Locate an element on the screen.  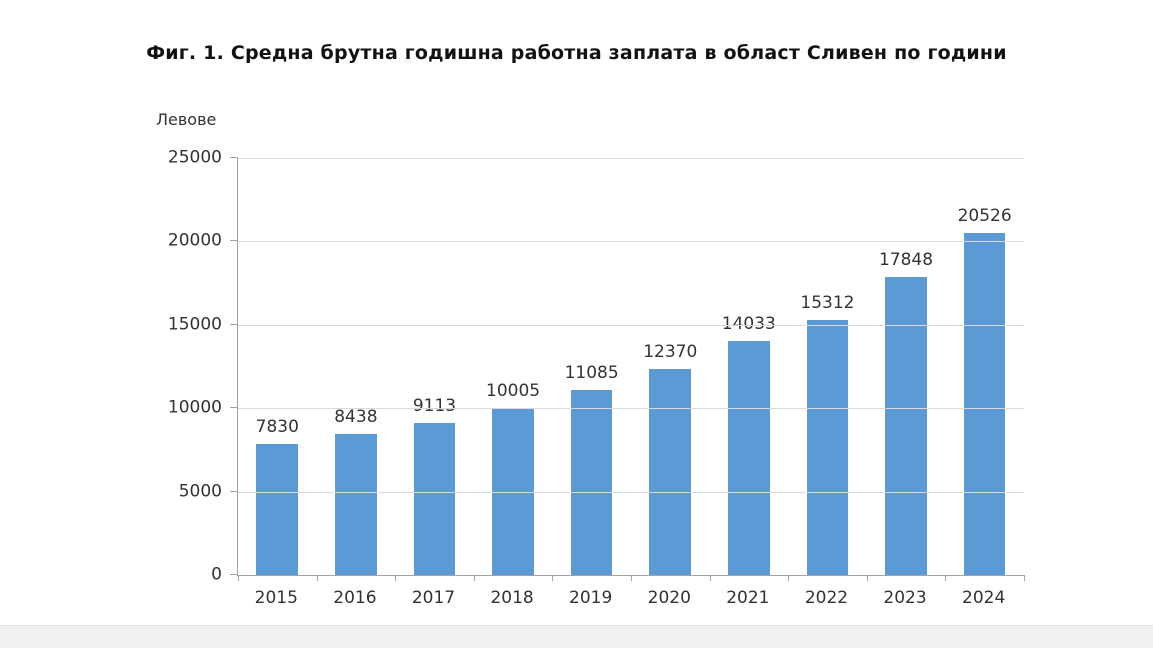
bar-2015: 7830 is located at coordinates (277, 496).